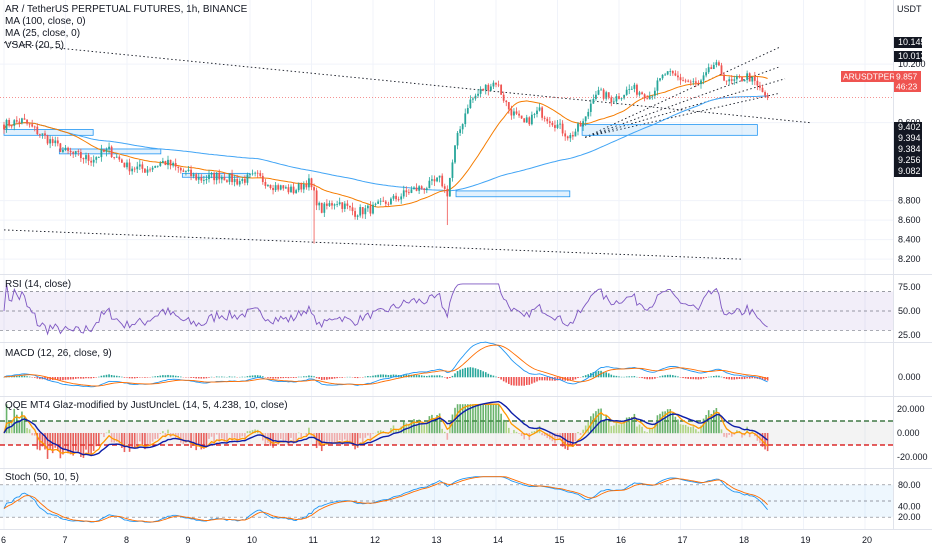  Describe the element at coordinates (907, 77) in the screenshot. I see `last-price-tag: 9.857` at that location.